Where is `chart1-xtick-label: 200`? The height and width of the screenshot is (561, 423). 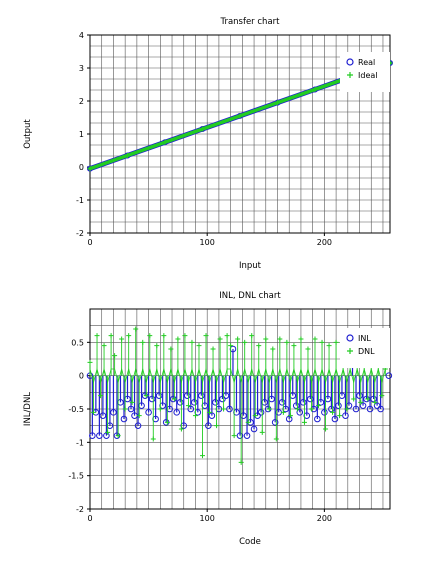
chart1-xtick-label: 200 is located at coordinates (324, 242).